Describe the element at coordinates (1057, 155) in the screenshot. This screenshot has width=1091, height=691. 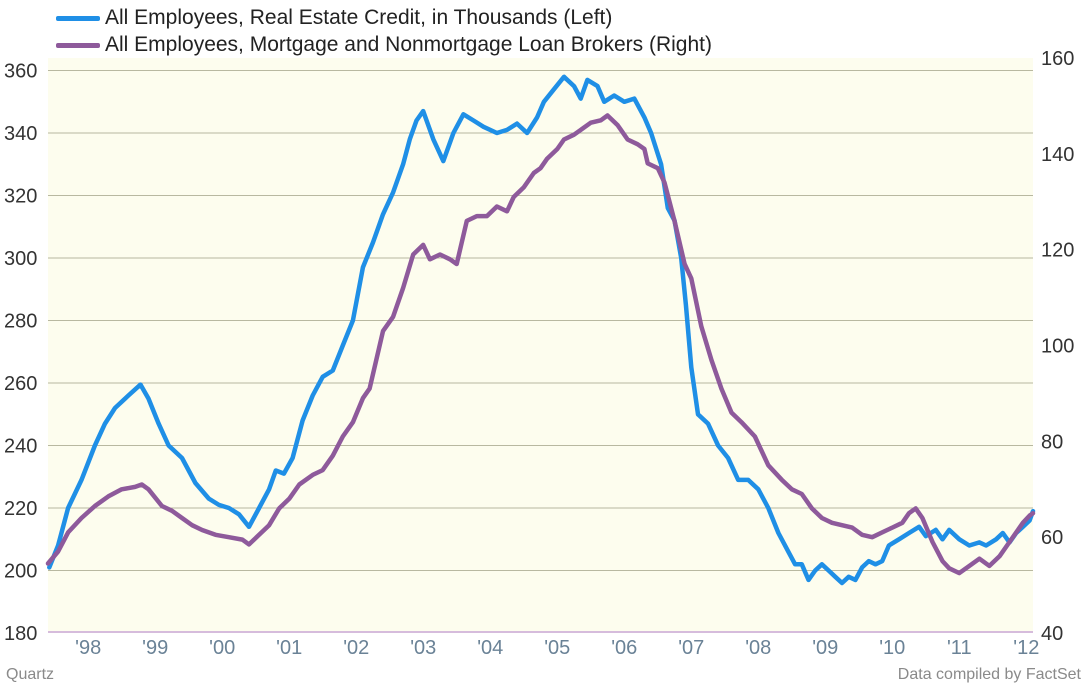
I see `right-tick-label: 140` at that location.